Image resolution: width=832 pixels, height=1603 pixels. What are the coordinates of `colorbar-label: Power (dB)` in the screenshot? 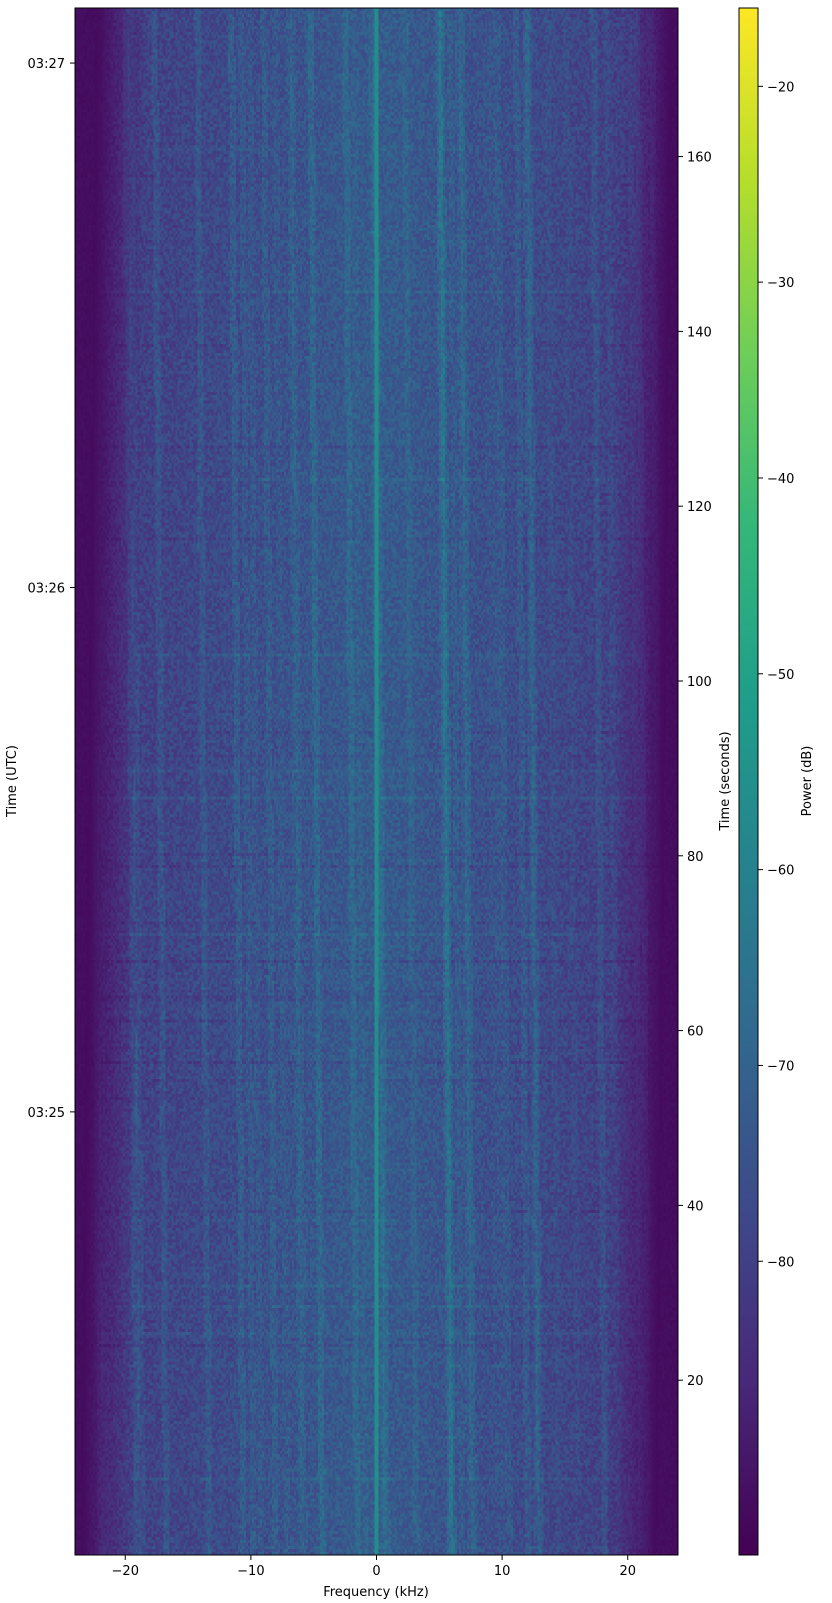 It's located at (807, 781).